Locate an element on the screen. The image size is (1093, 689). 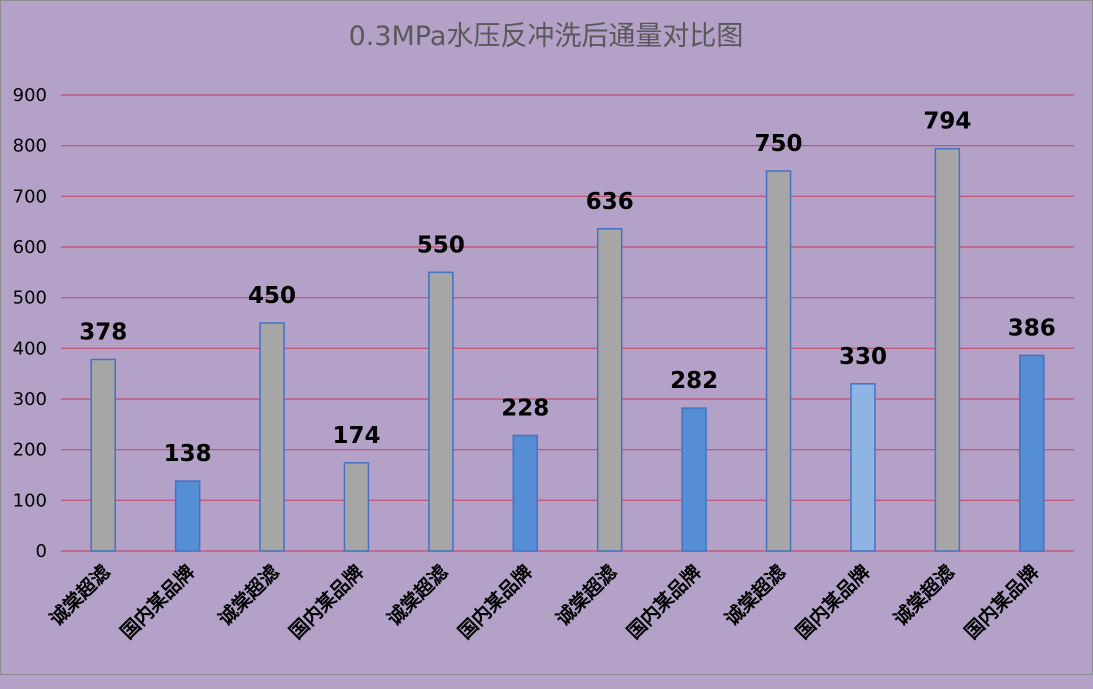
y-tick-label: 300 is located at coordinates (30, 399).